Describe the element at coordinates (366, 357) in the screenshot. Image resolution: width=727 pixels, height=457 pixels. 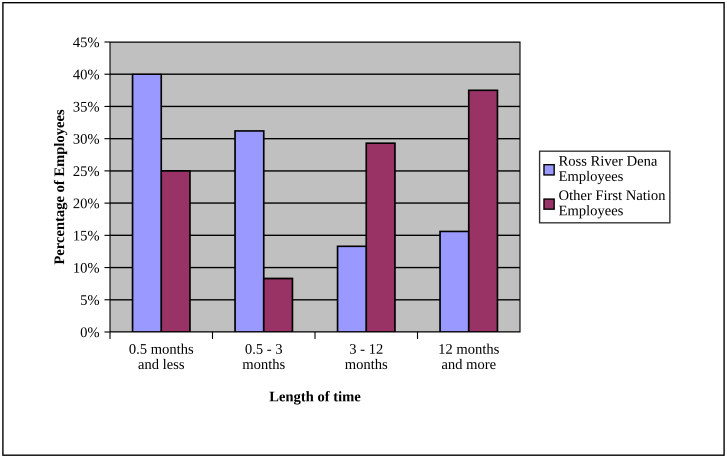
I see `x-tick-label: 3 - 12 months` at that location.